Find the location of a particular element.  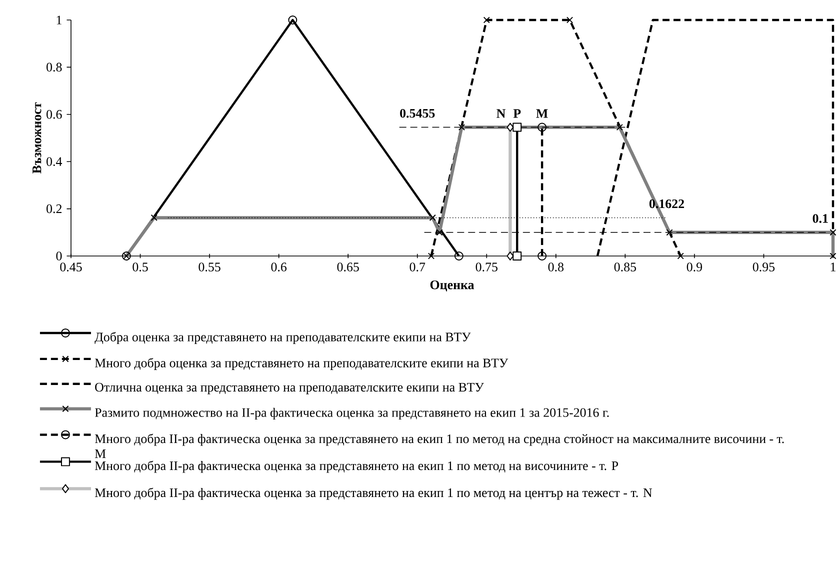

x-tick-label: 0.5 is located at coordinates (140, 267).